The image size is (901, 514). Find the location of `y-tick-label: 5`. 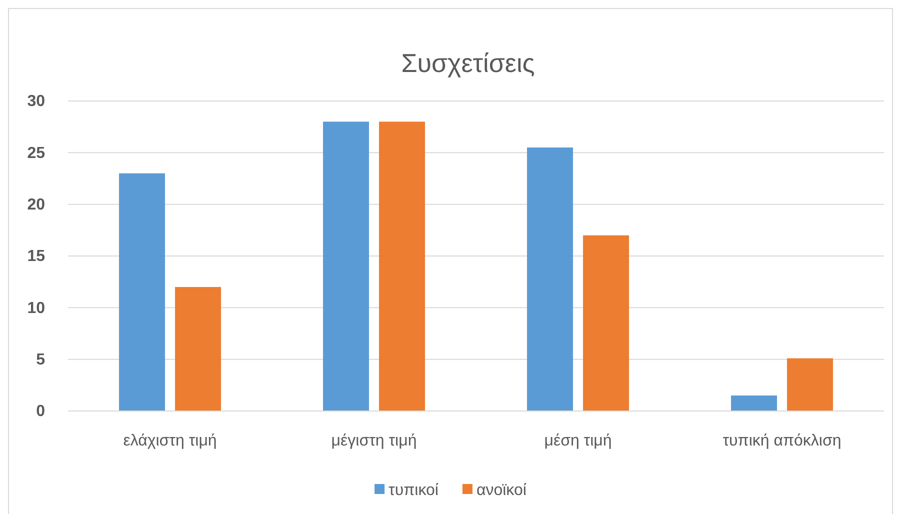

y-tick-label: 5 is located at coordinates (41, 359).